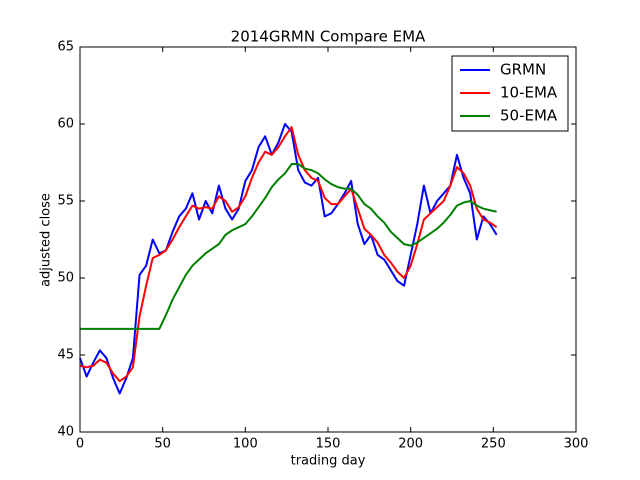  Describe the element at coordinates (65, 278) in the screenshot. I see `y-tick-label: 50` at that location.